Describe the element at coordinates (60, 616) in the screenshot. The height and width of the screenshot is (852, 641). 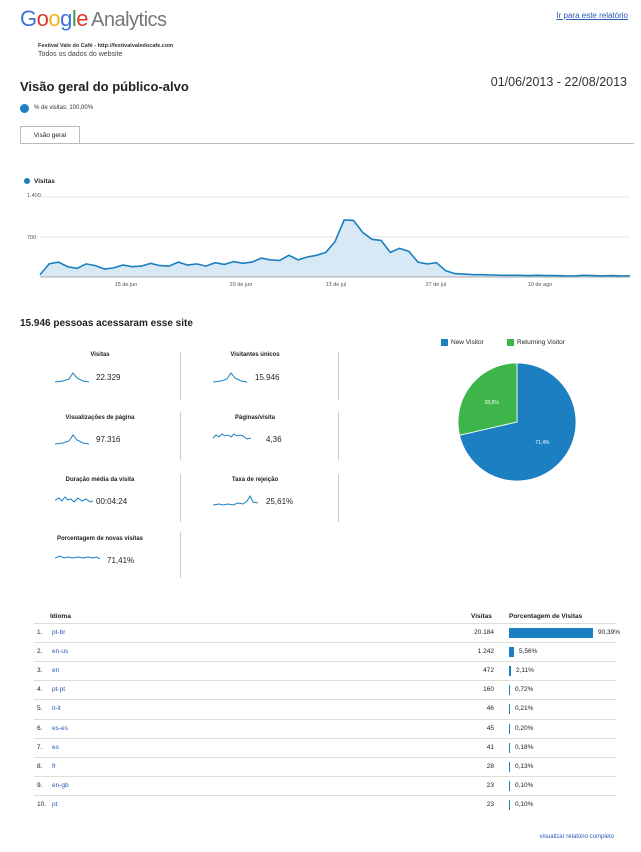
I see `column-header-language: Idioma` at that location.